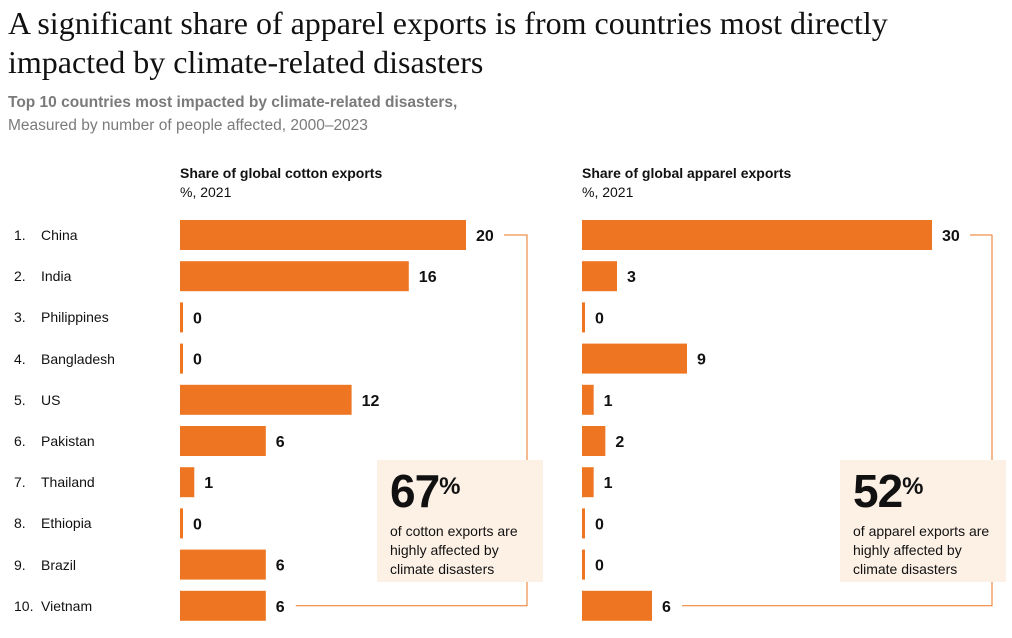 The height and width of the screenshot is (638, 1012). I want to click on country-name: Bangladesh, so click(78, 358).